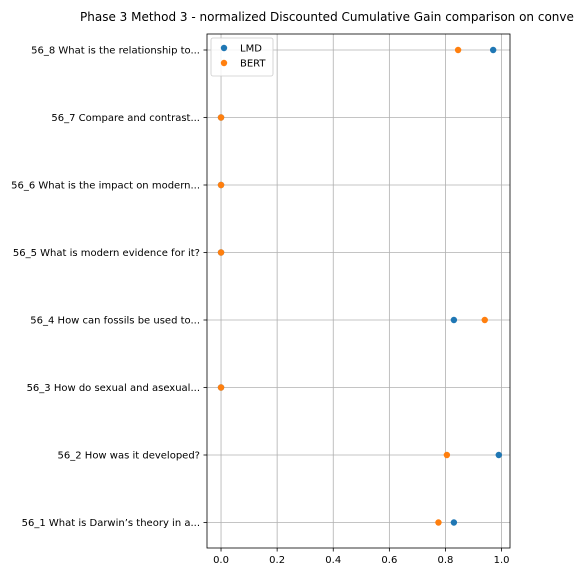 Image resolution: width=576 pixels, height=576 pixels. I want to click on y-tick-label: 56_2 How was it developed?, so click(129, 456).